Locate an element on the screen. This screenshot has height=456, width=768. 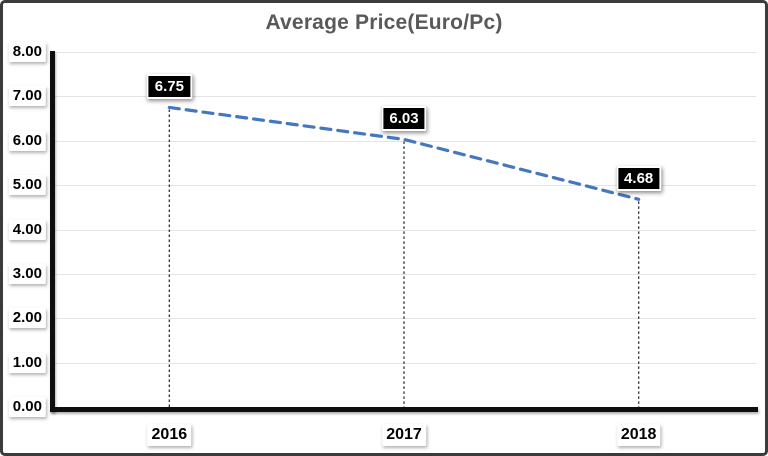
x-axis-category-label: 2018 is located at coordinates (638, 435).